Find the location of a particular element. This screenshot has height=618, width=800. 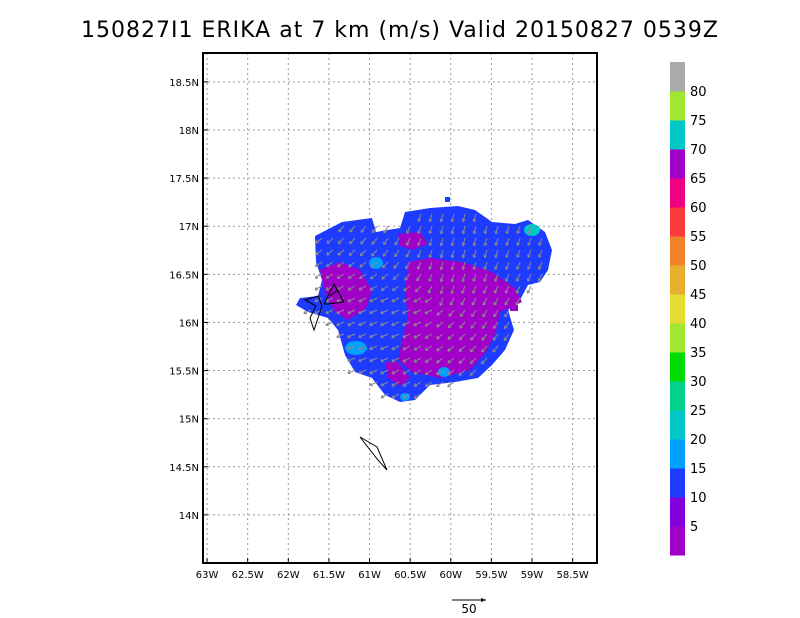

colorbar-segment is located at coordinates (677, 512).